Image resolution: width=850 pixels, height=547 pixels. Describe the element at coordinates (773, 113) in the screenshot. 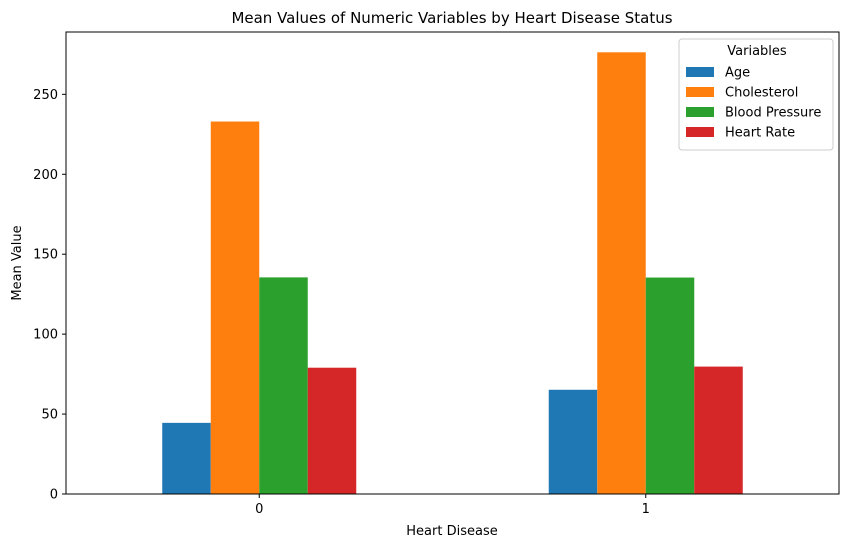

I see `legend-entry-label: Blood Pressure` at that location.